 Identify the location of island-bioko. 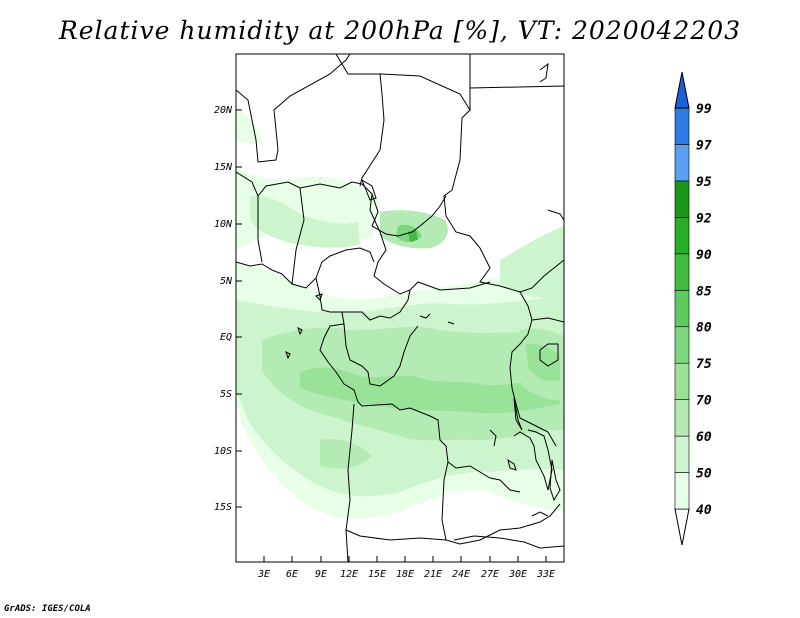
(300, 331).